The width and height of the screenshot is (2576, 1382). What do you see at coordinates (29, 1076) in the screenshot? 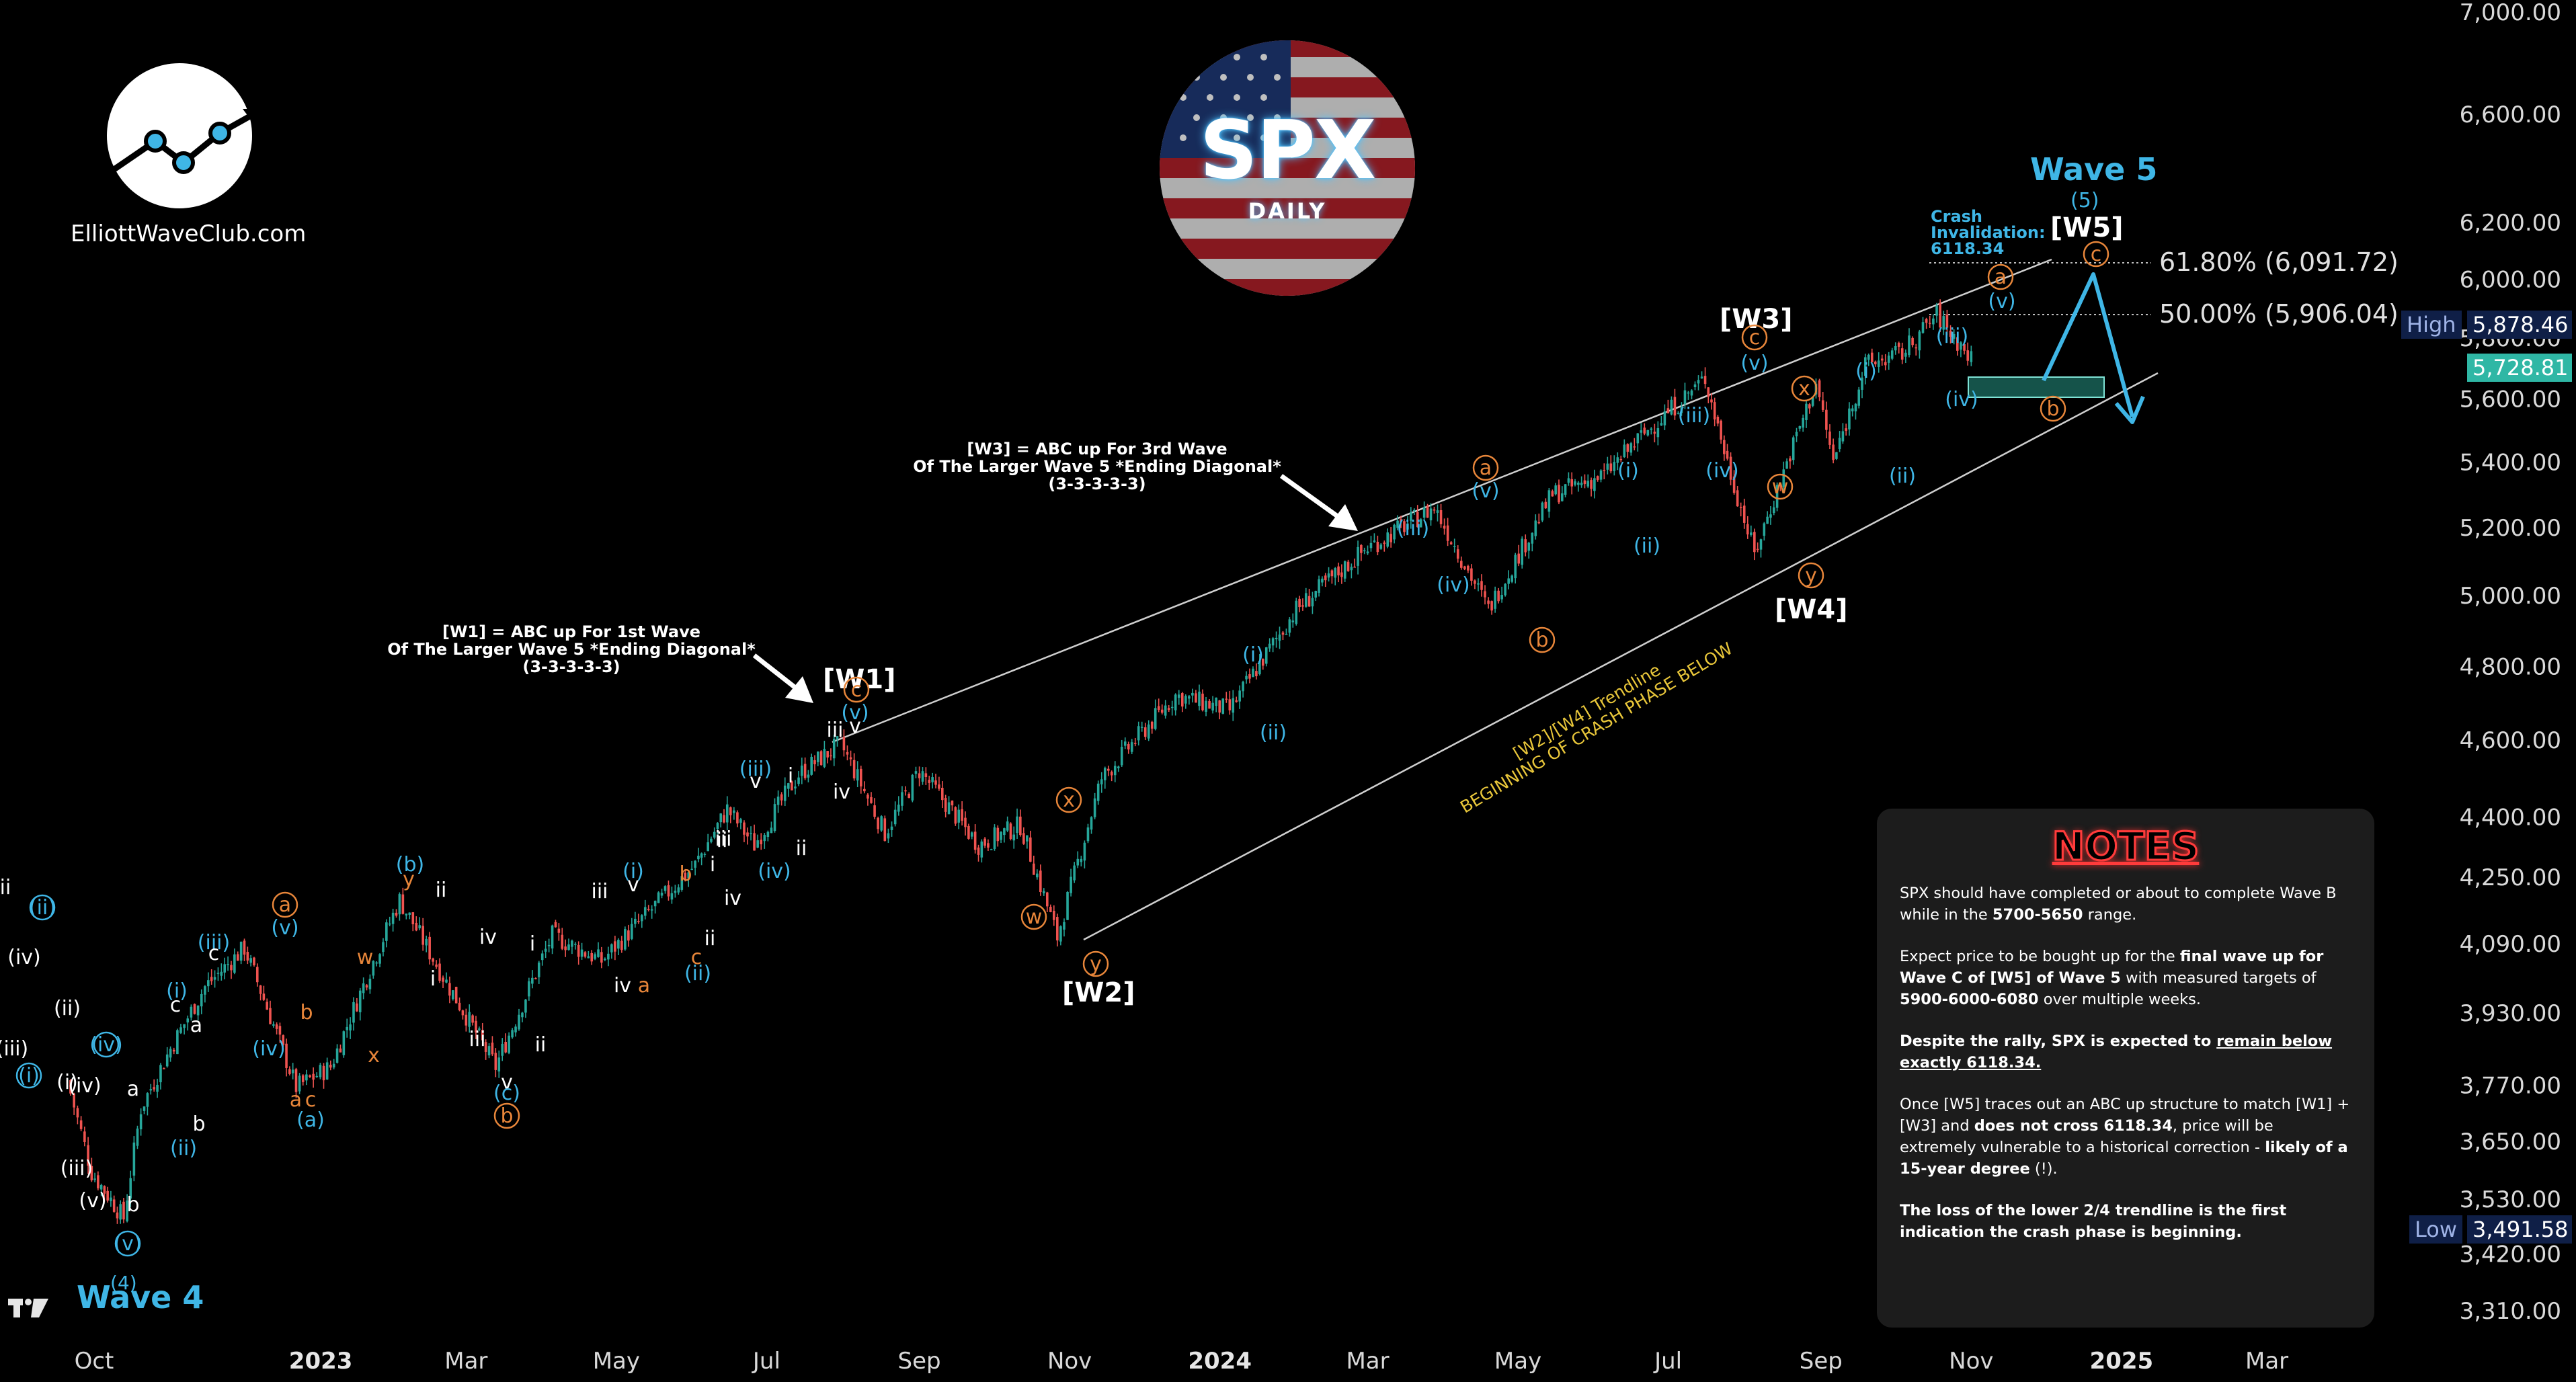
I see `wave-label: (i)` at bounding box center [29, 1076].